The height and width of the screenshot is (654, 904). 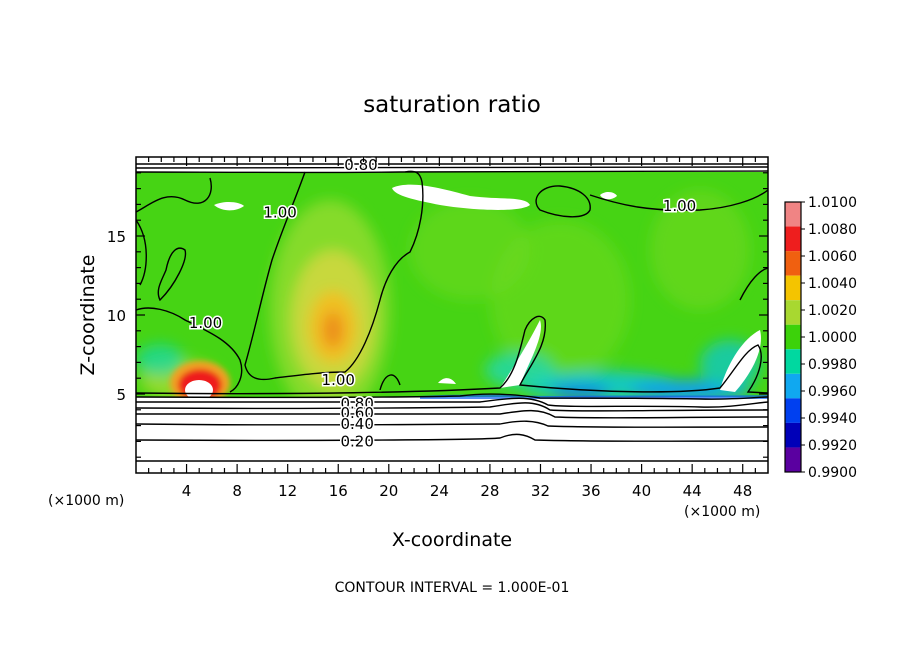 What do you see at coordinates (356, 424) in the screenshot?
I see `contour-label: 0.40` at bounding box center [356, 424].